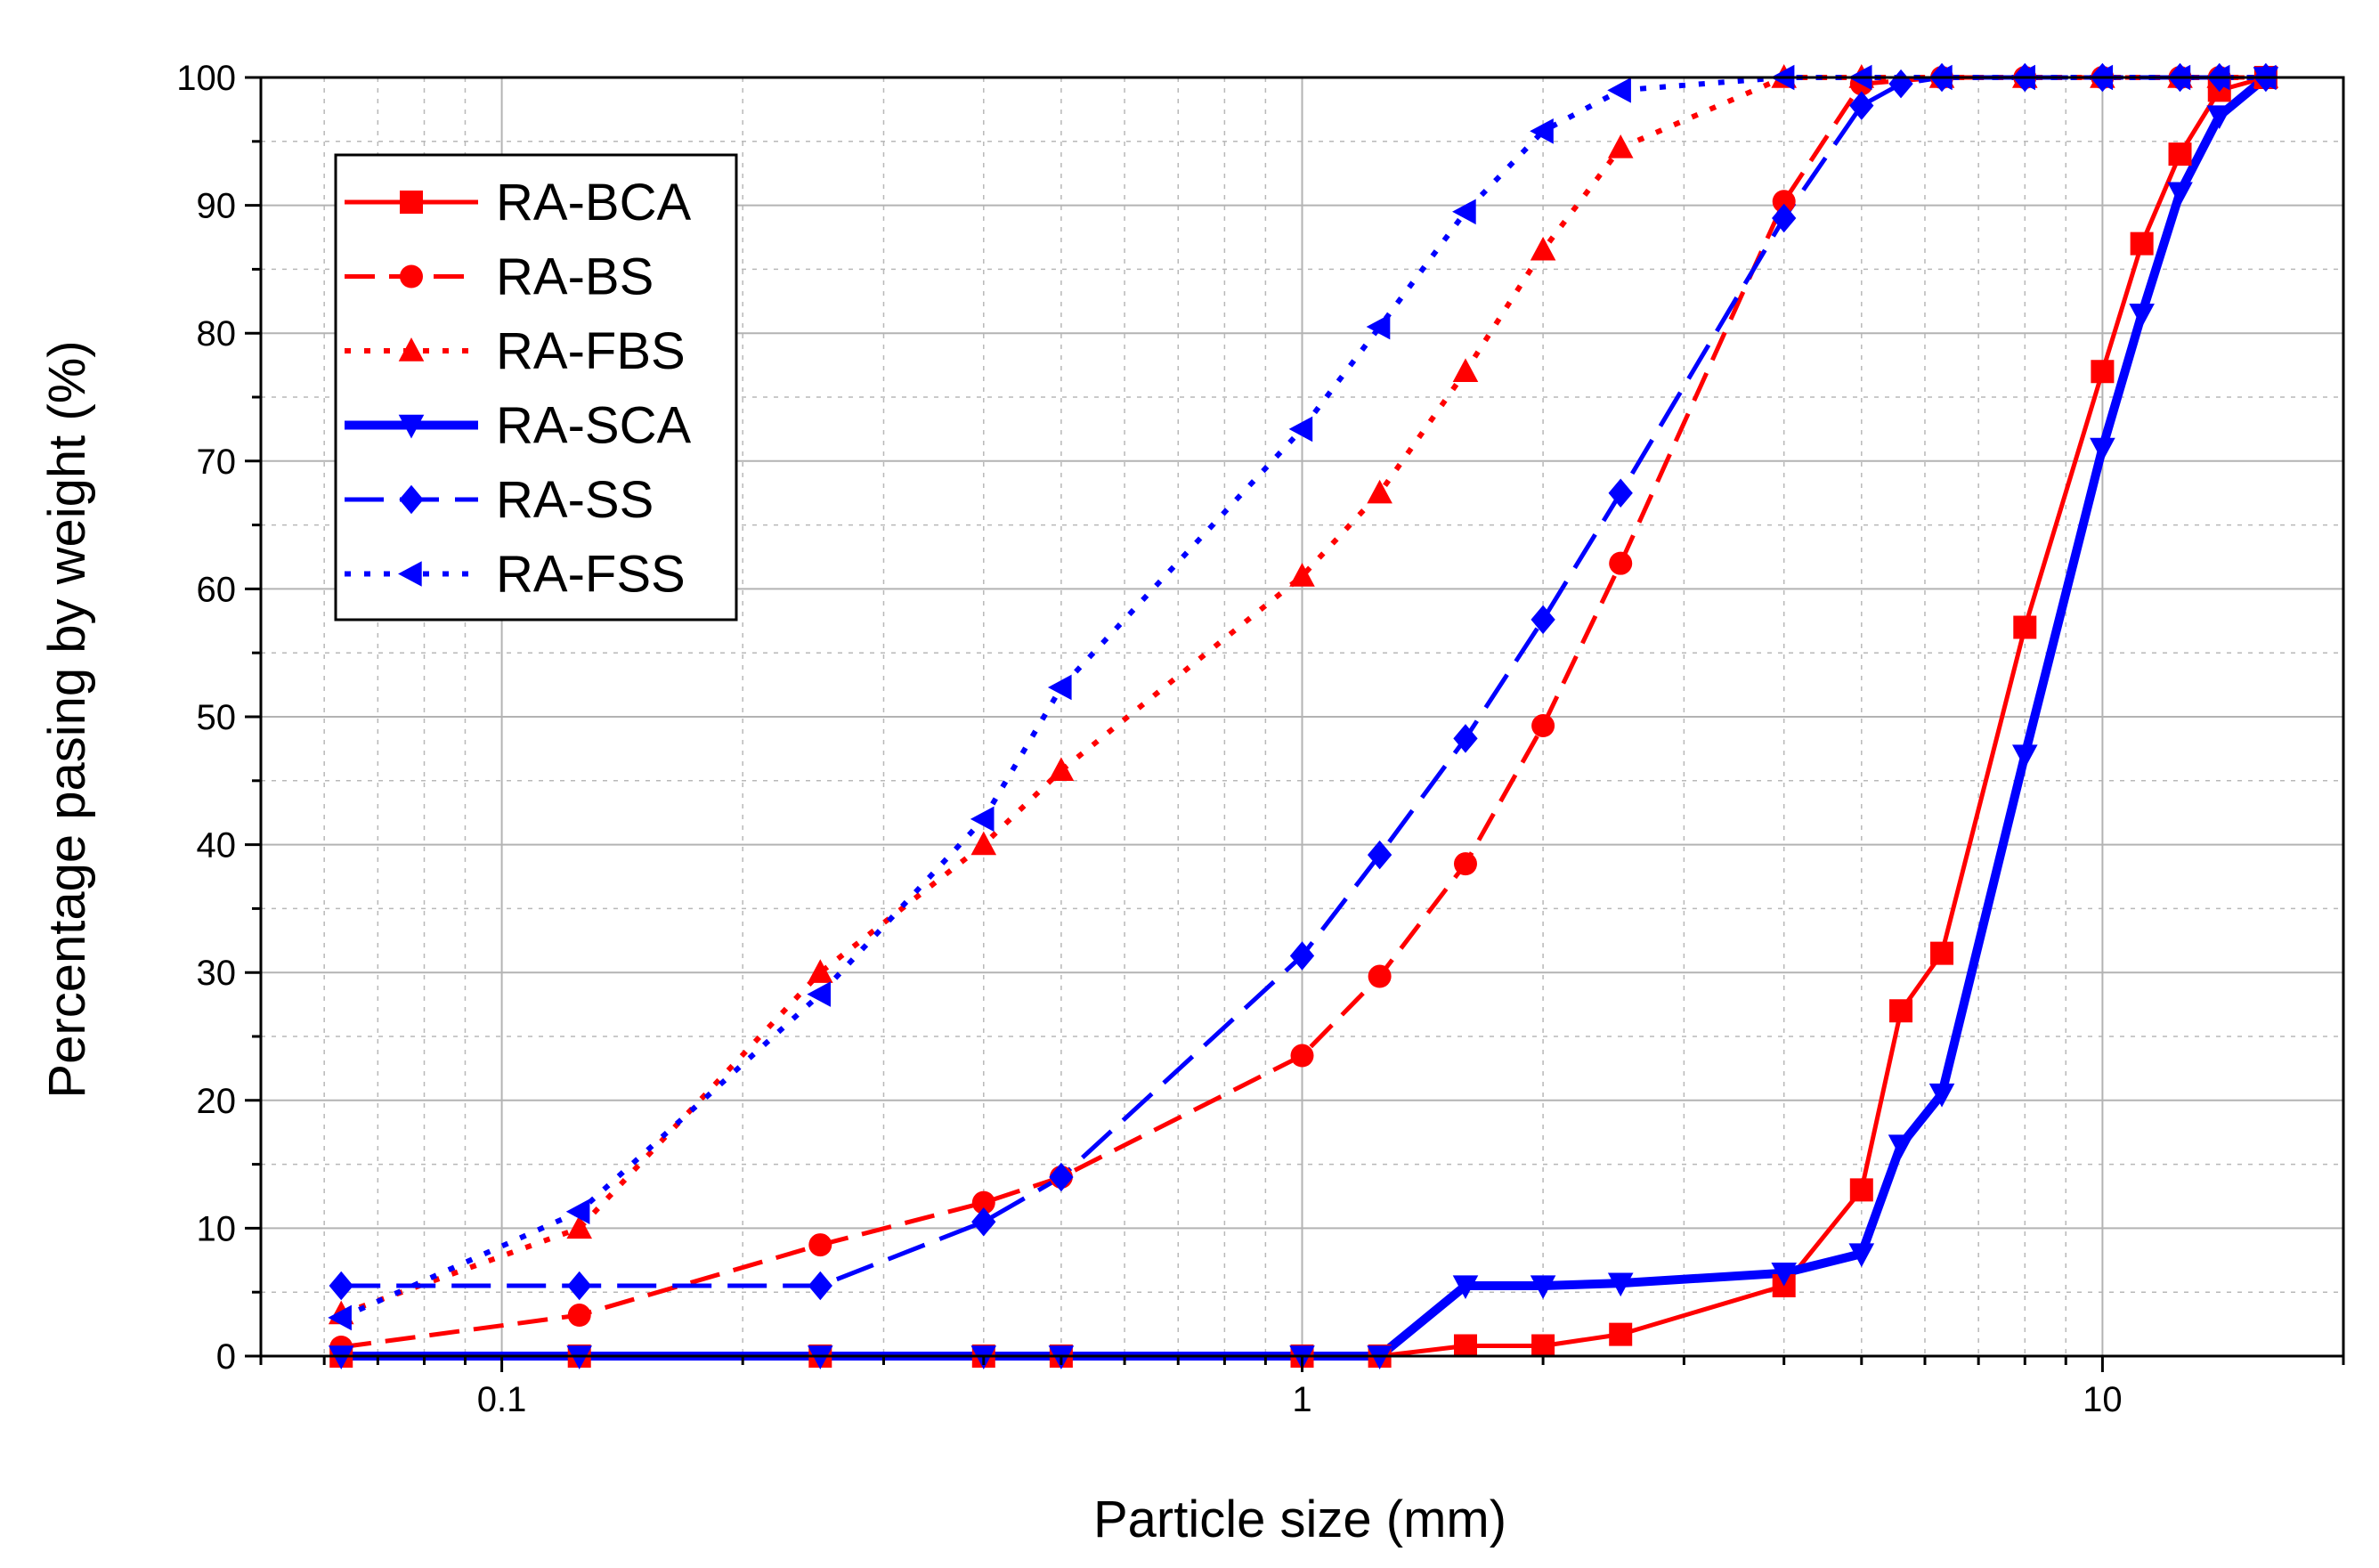  What do you see at coordinates (502, 1399) in the screenshot?
I see `x-tick-label: 0.1` at bounding box center [502, 1399].